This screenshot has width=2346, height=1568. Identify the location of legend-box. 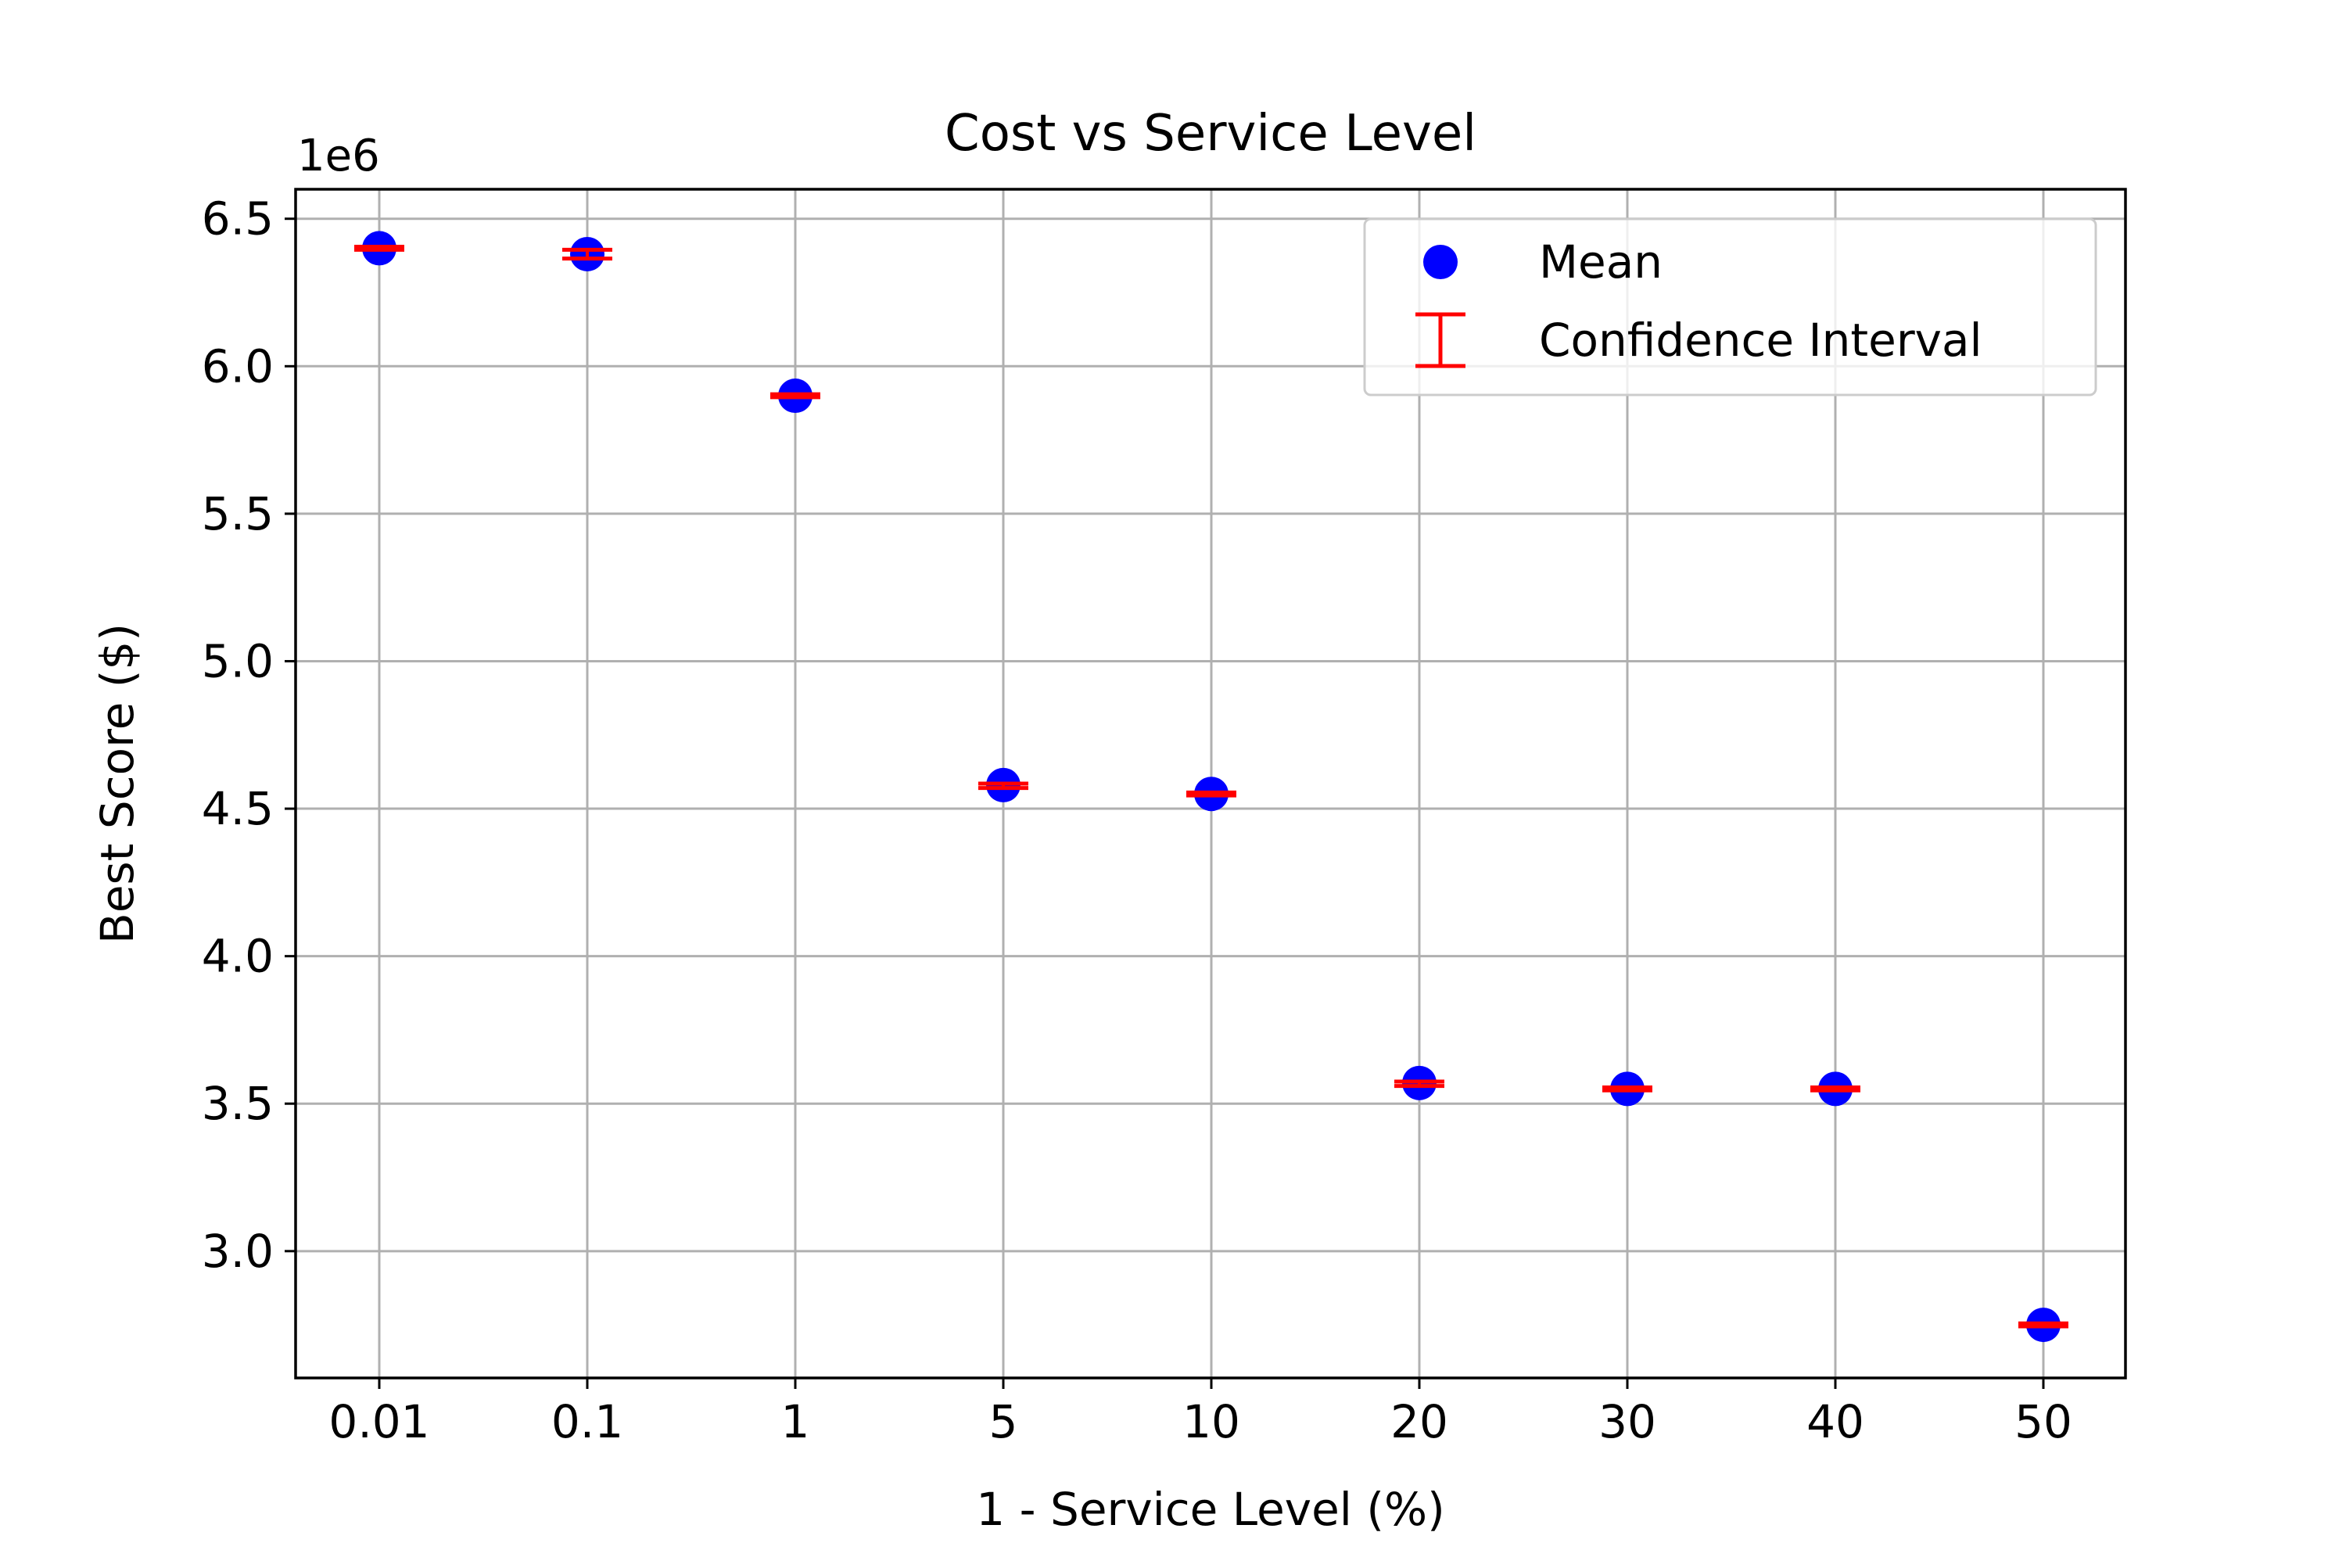
(1730, 306).